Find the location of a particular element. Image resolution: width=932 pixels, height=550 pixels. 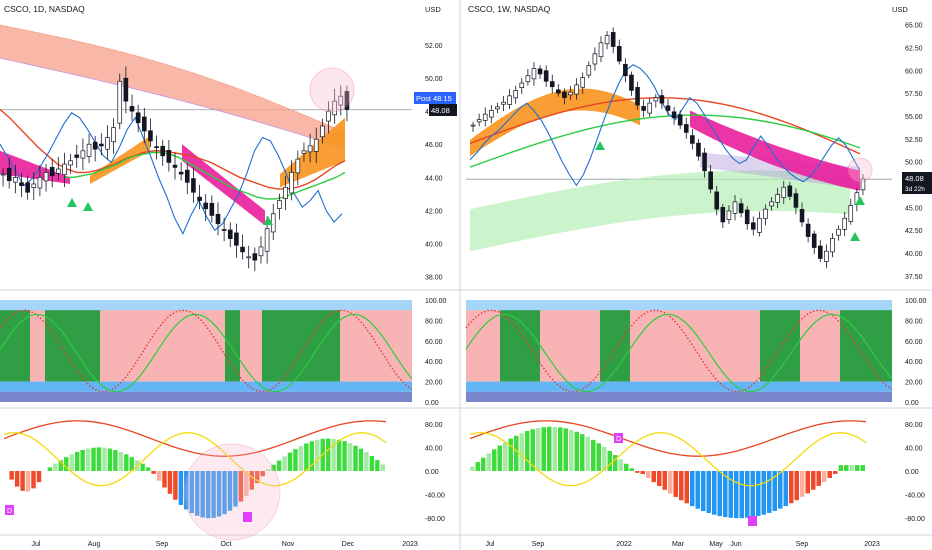

right-osc-tick-4: 20.00 is located at coordinates (914, 383).